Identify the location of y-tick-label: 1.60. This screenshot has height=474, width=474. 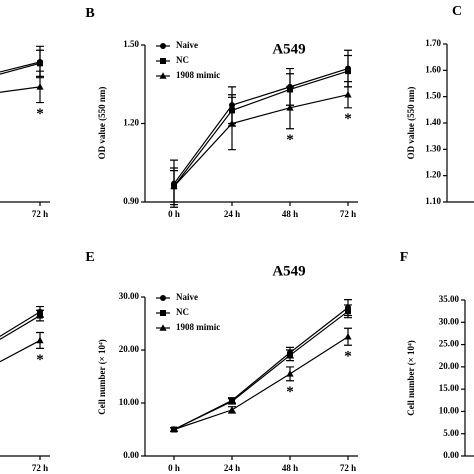
(433, 69).